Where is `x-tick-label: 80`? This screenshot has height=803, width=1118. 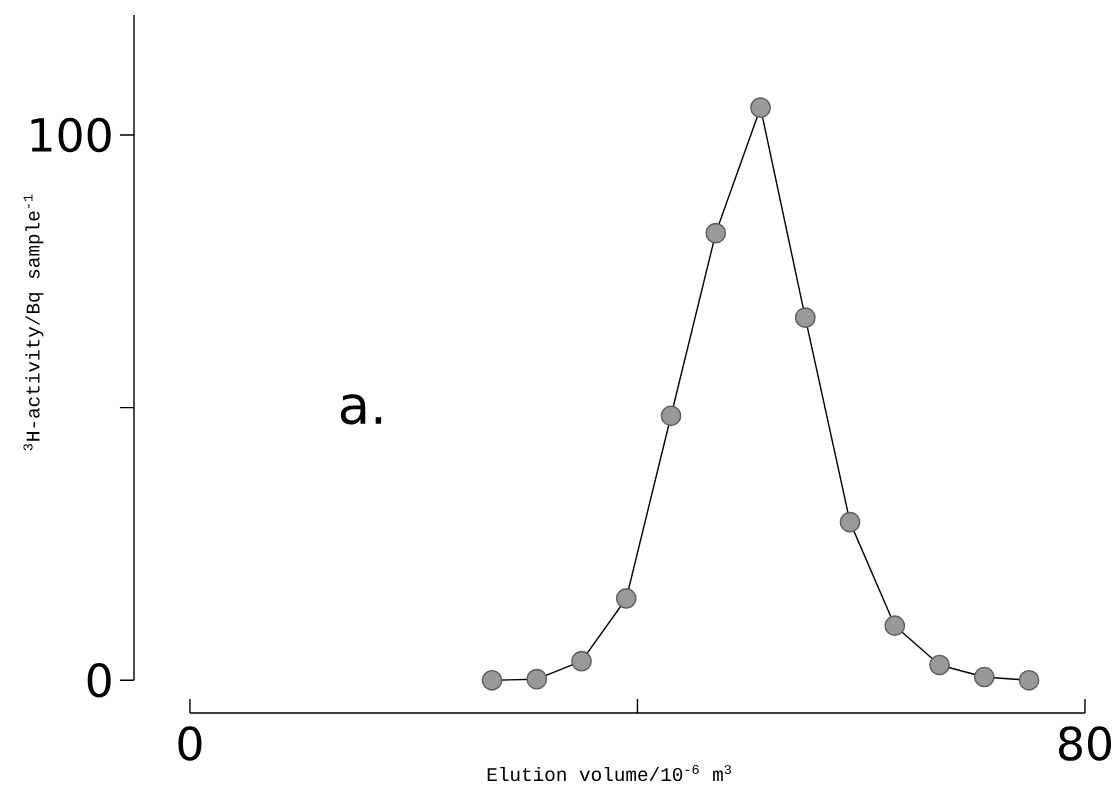 x-tick-label: 80 is located at coordinates (1085, 743).